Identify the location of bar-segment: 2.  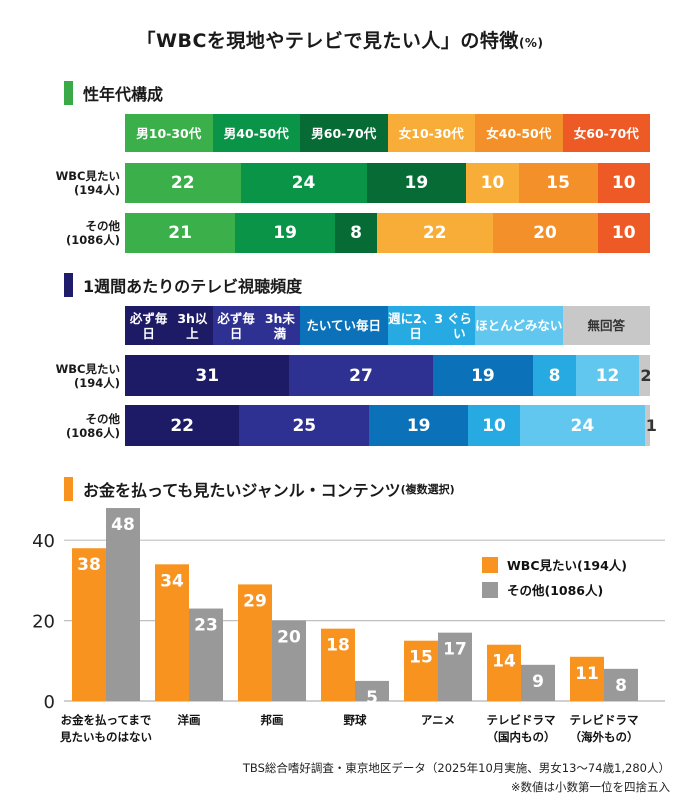
(645, 375).